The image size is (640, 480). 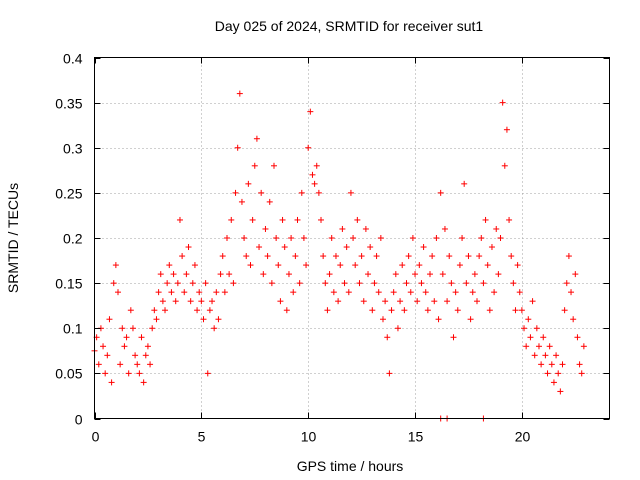 What do you see at coordinates (68, 104) in the screenshot?
I see `y-tick-label: 0.35` at bounding box center [68, 104].